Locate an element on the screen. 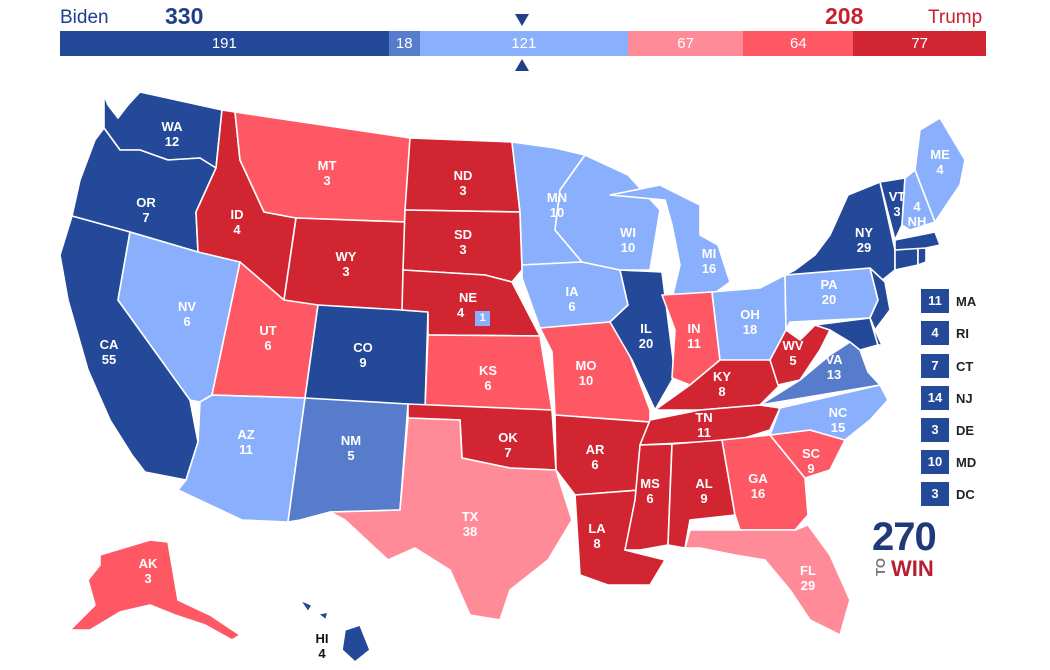 The image size is (1050, 670). state-abbr: PA is located at coordinates (829, 284).